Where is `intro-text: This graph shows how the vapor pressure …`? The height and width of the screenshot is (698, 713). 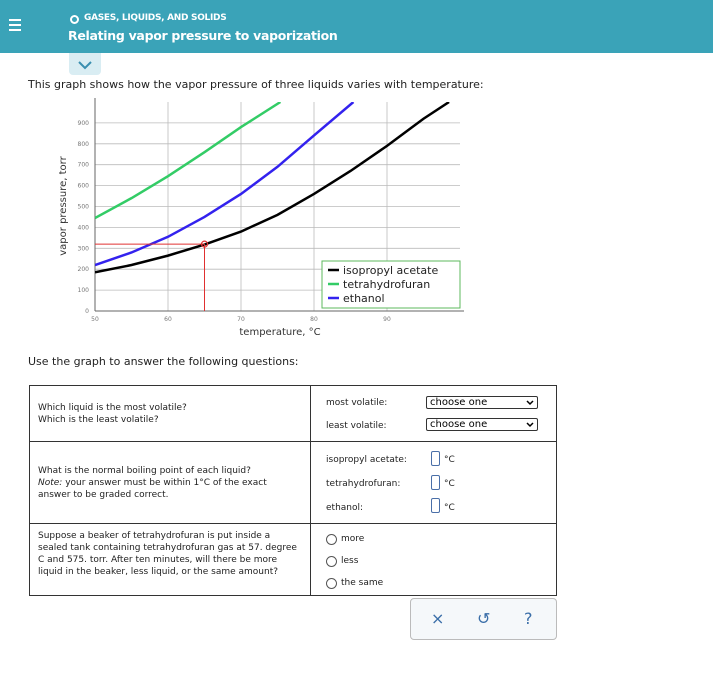
intro-text: This graph shows how the vapor pressure … is located at coordinates (256, 84).